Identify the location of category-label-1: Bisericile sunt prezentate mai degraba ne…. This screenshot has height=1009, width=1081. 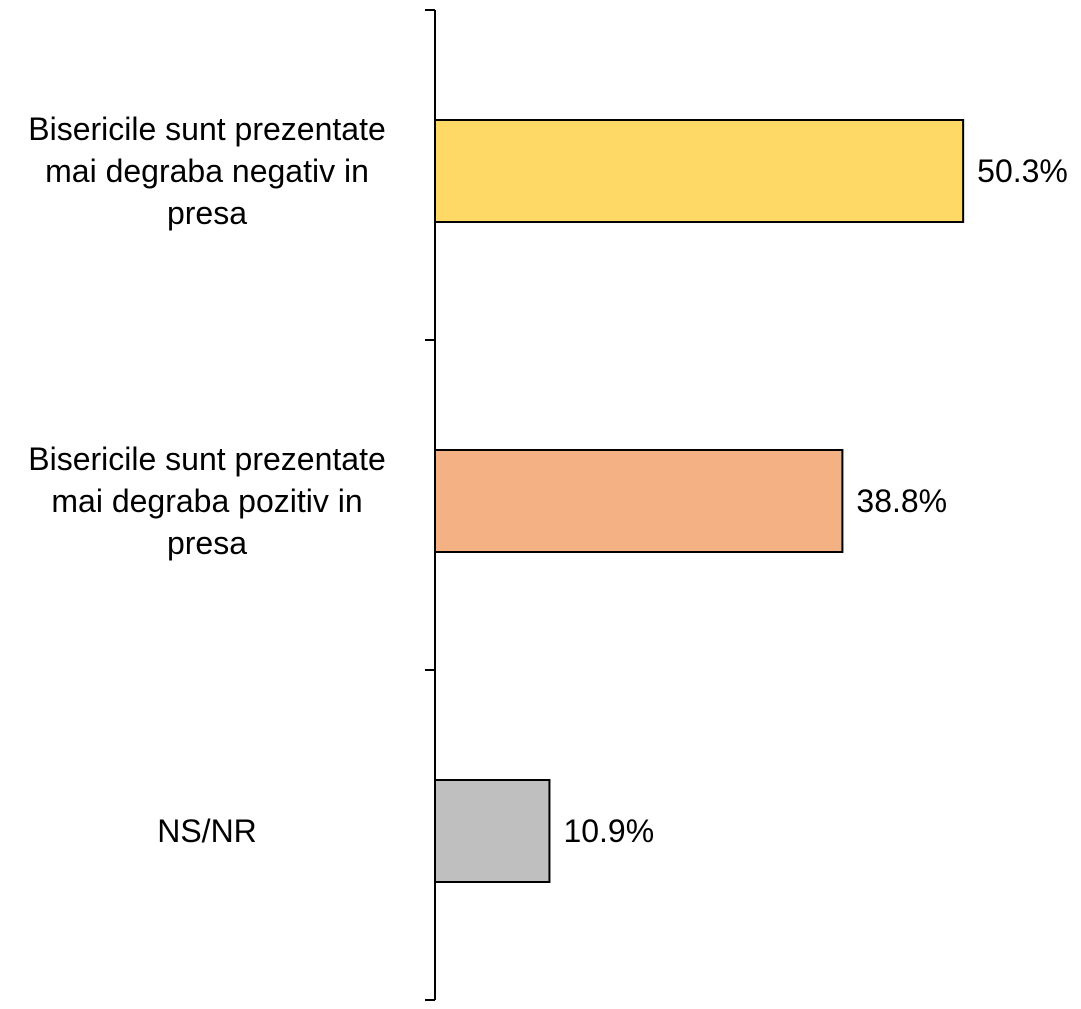
(207, 171).